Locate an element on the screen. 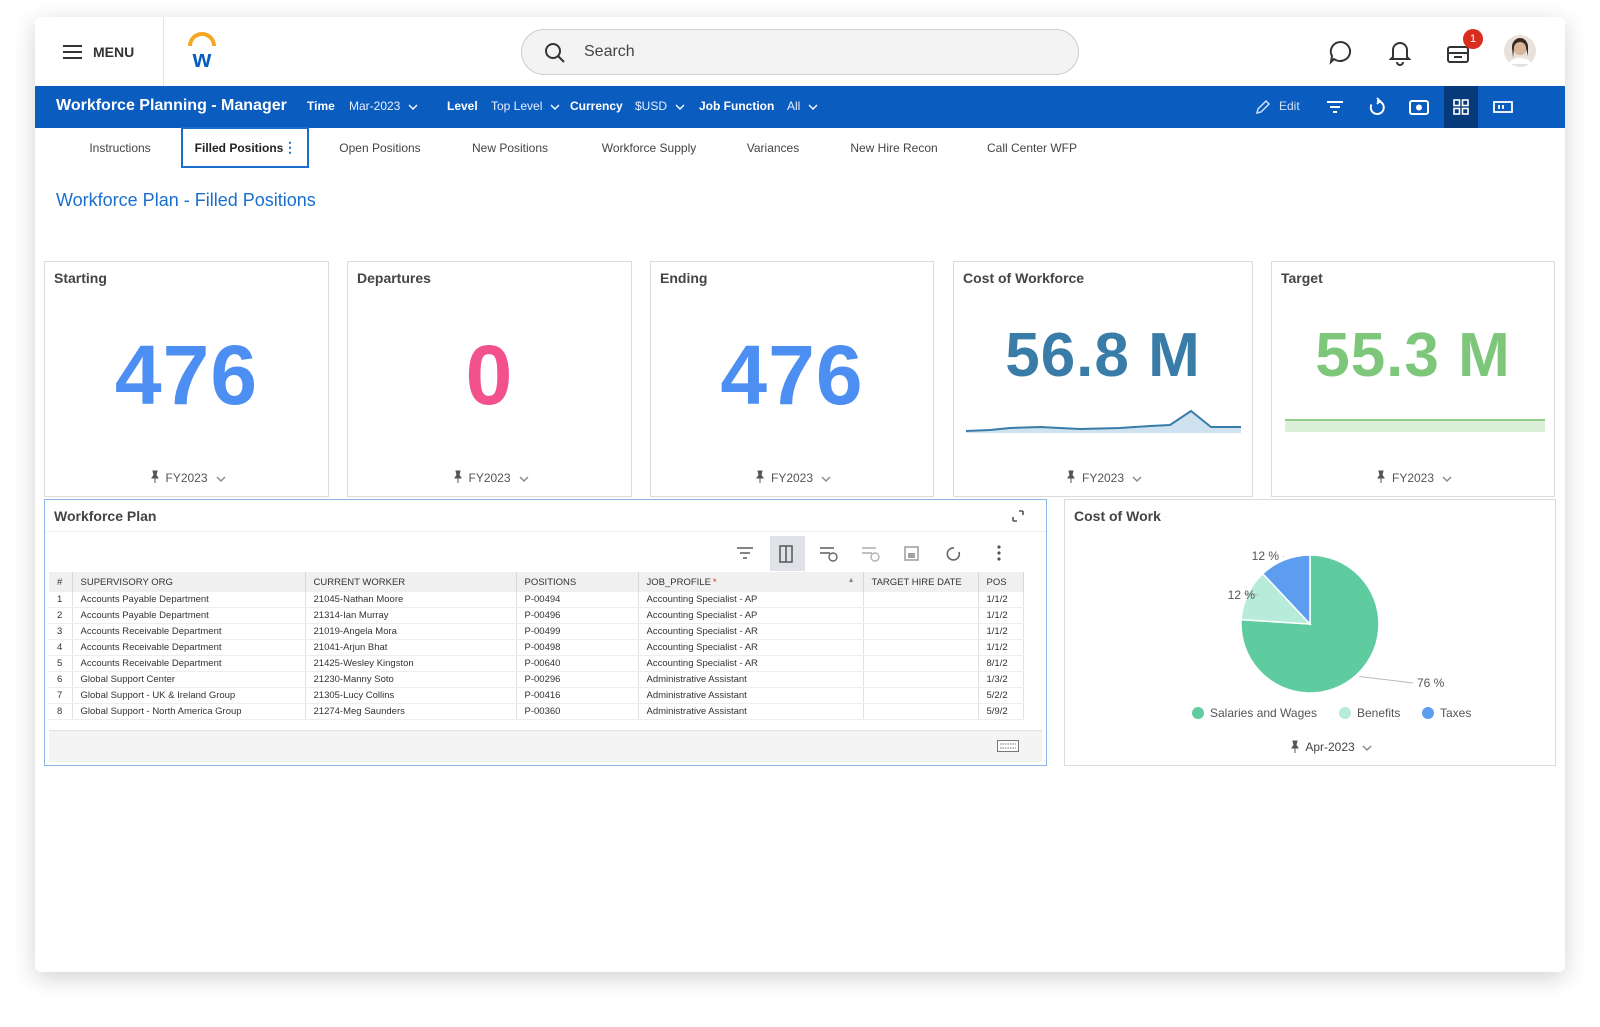 This screenshot has height=1027, width=1600. edit-button: Edit is located at coordinates (1289, 106).